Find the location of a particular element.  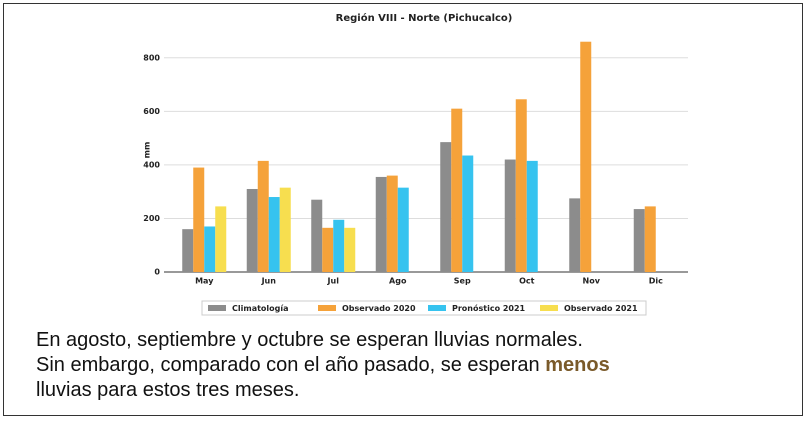

text-line: lluvias para estos tres meses. is located at coordinates (168, 390).